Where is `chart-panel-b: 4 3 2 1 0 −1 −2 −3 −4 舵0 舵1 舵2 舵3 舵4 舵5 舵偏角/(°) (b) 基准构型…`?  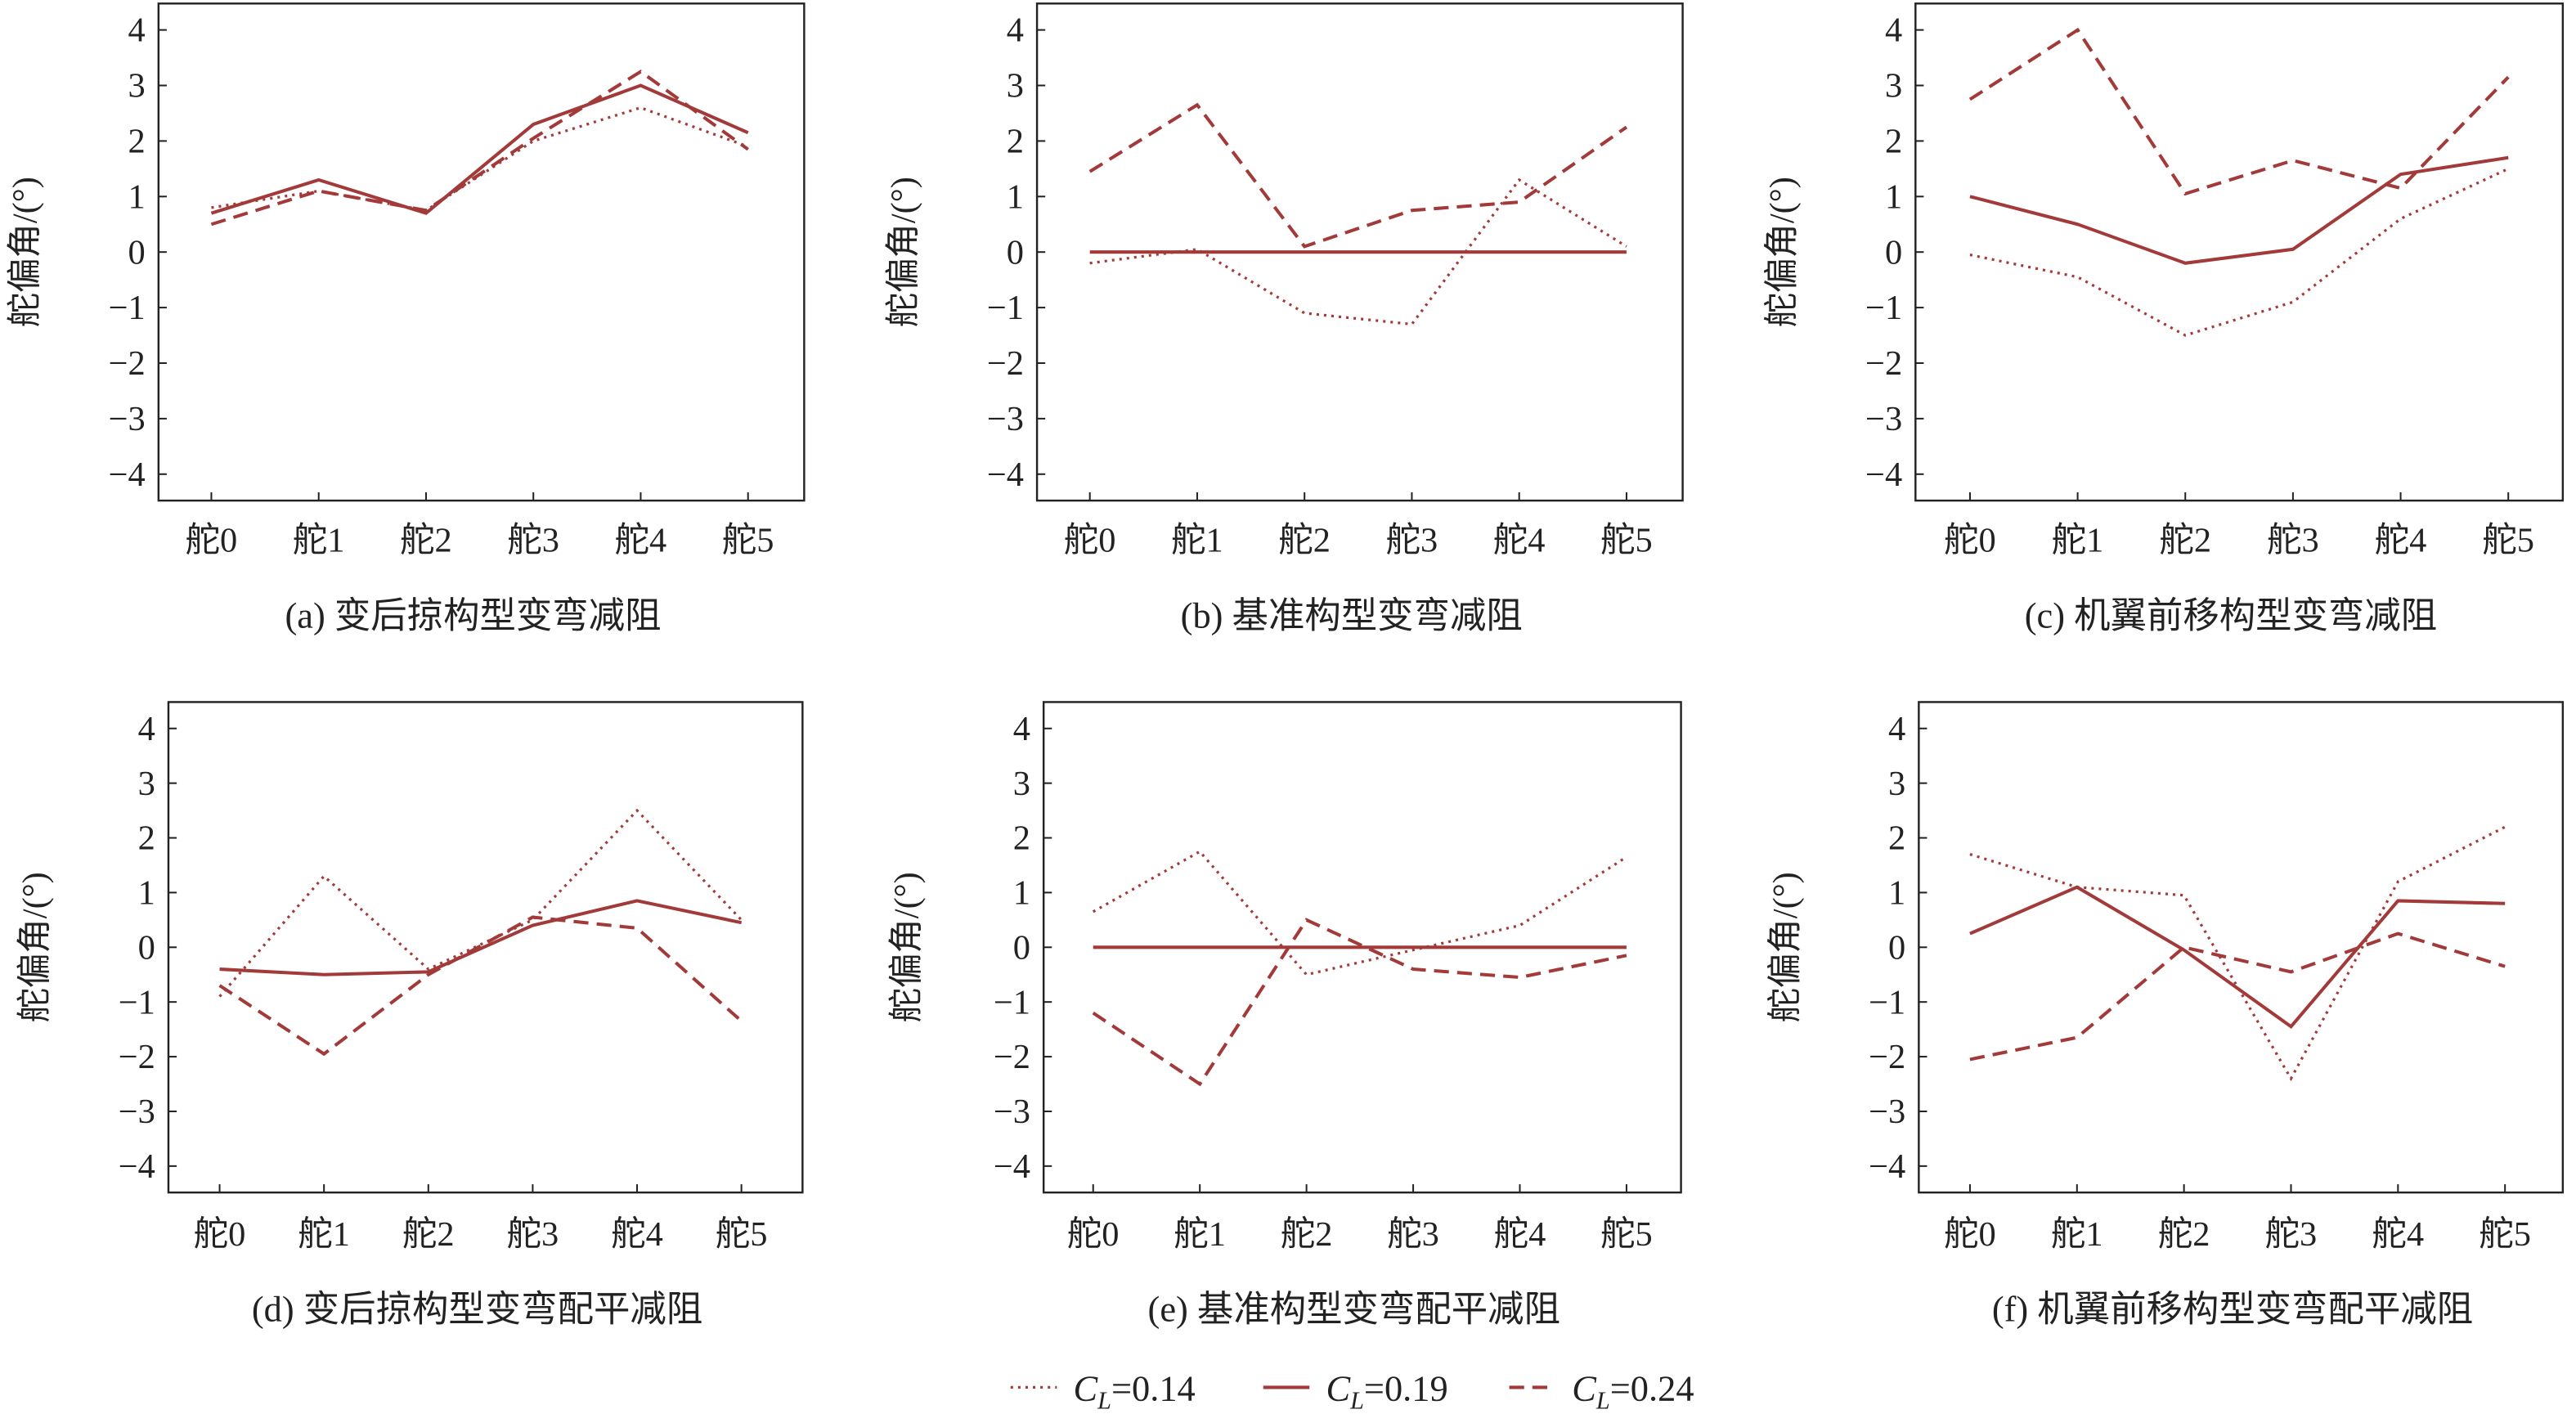 chart-panel-b: 4 3 2 1 0 −1 −2 −3 −4 舵0 舵1 舵2 舵3 舵4 舵5 舵偏角/(°) (b) 基准构型… is located at coordinates (1285, 319).